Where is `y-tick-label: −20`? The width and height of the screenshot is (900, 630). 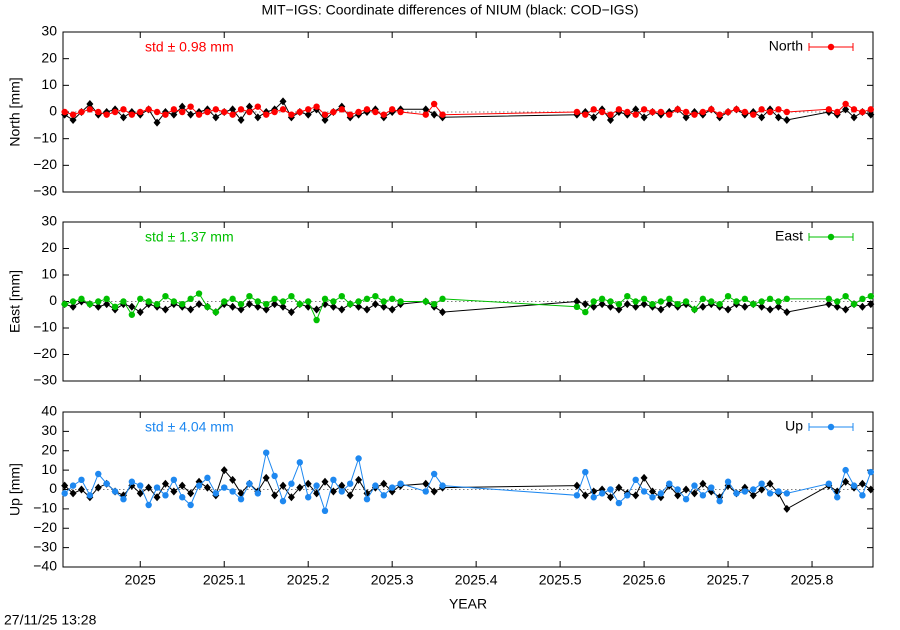 y-tick-label: −20 is located at coordinates (45, 353).